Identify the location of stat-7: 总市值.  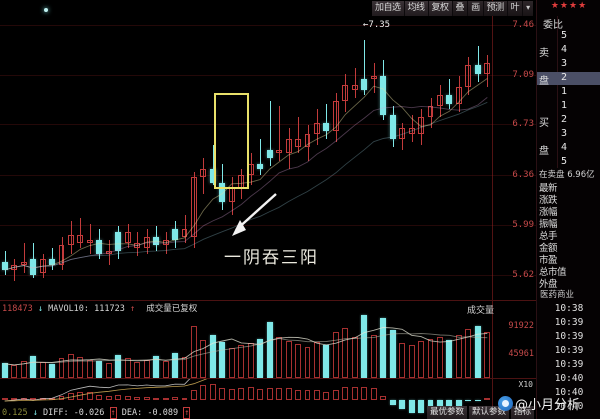
(553, 272).